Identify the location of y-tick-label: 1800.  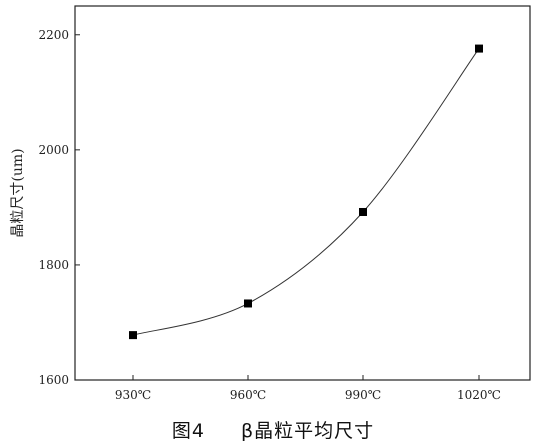
(53, 265).